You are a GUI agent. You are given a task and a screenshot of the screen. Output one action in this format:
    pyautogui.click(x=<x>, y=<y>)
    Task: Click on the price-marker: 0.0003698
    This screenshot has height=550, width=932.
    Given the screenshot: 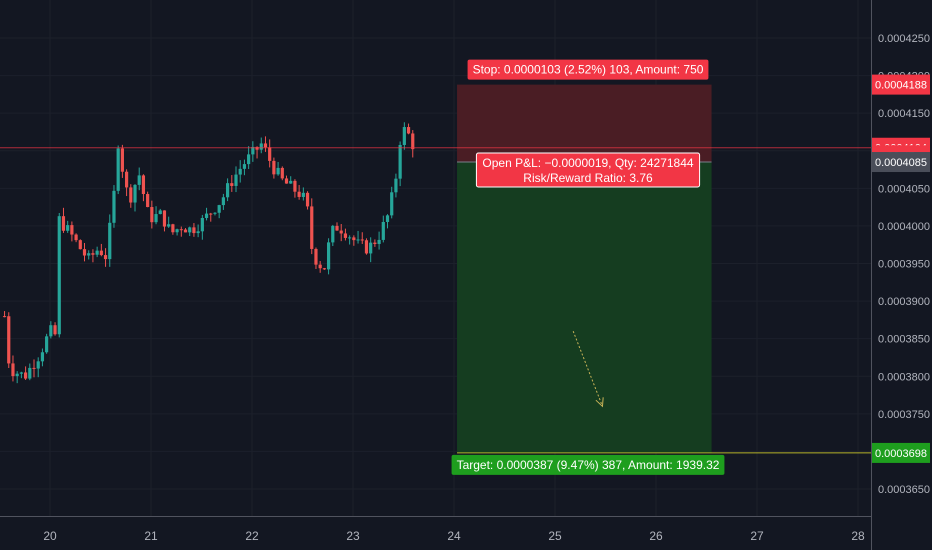 What is the action you would take?
    pyautogui.click(x=901, y=452)
    